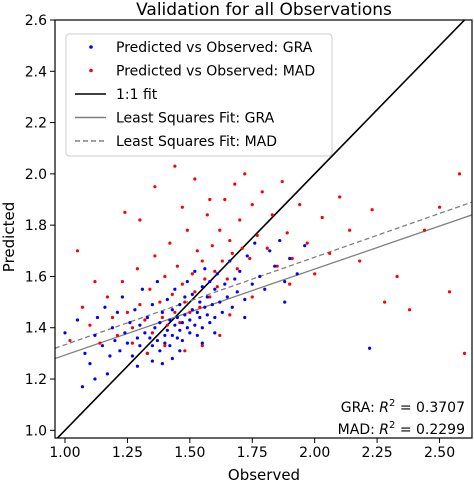 Image resolution: width=474 pixels, height=488 pixels. What do you see at coordinates (264, 10) in the screenshot?
I see `chart-title: Validation for all Observations` at bounding box center [264, 10].